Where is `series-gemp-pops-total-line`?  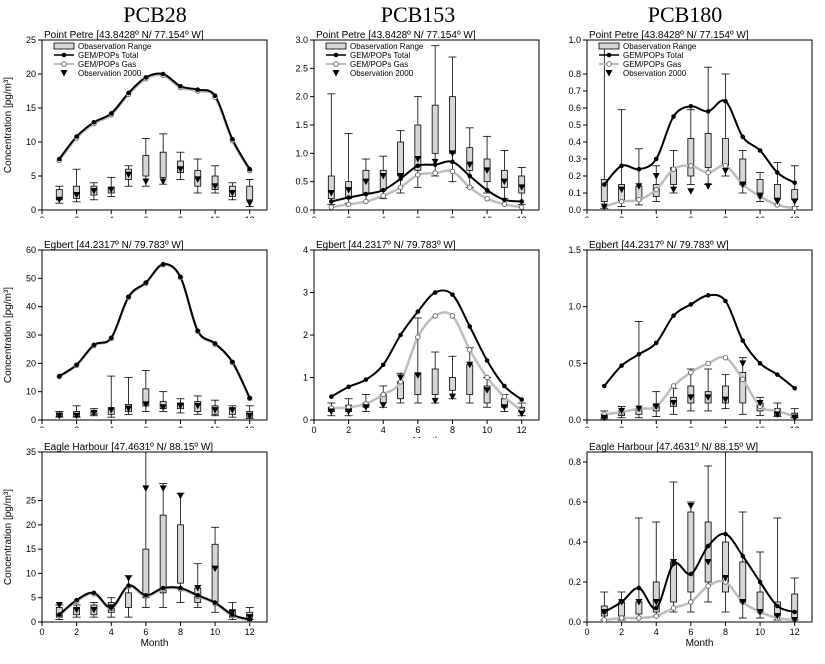
series-gemp-pops-total-line is located at coordinates (154, 330).